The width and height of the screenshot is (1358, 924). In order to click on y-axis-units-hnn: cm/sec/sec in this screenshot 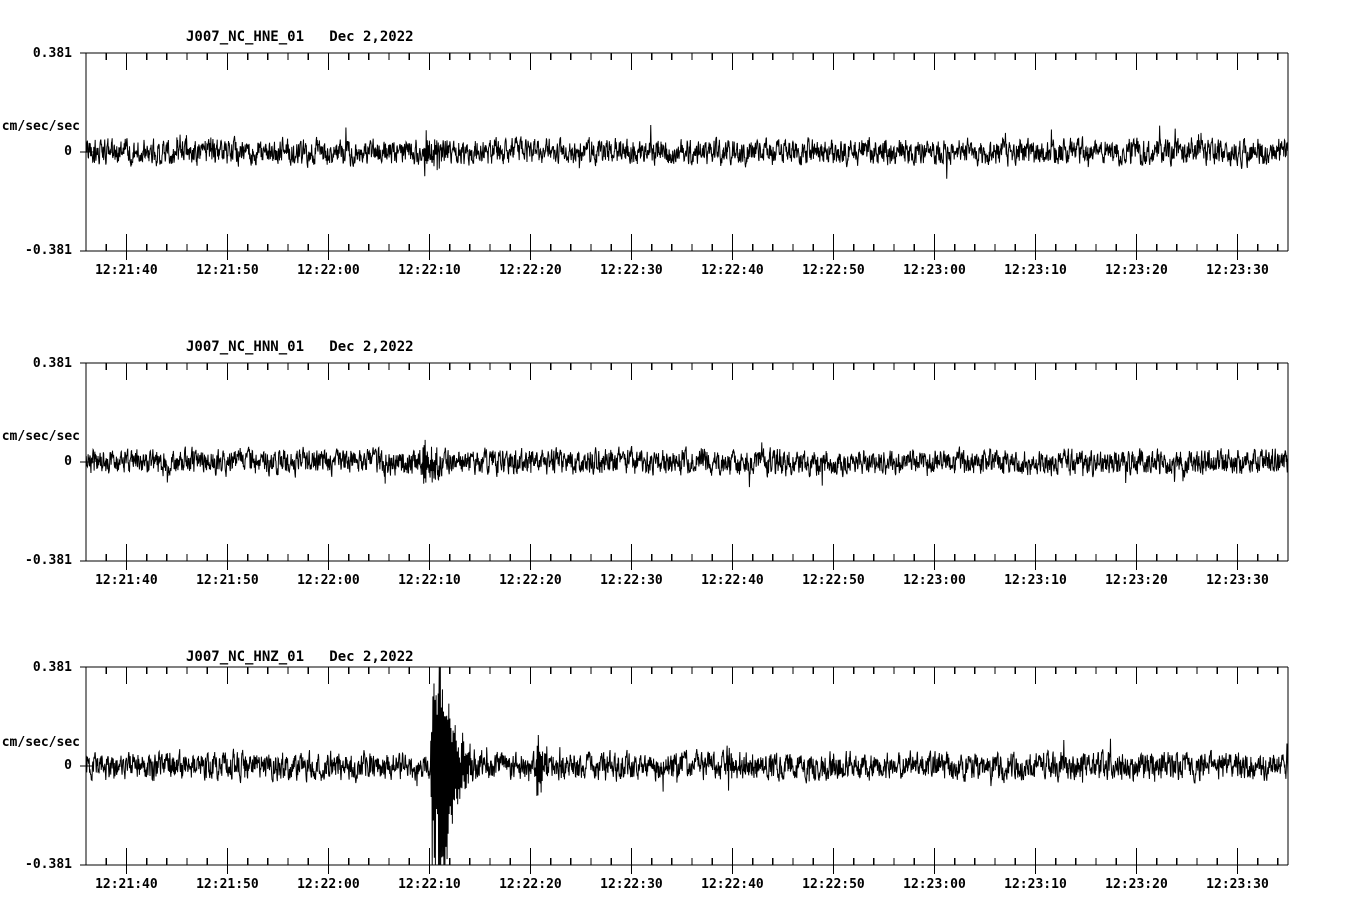, I will do `click(40, 436)`.